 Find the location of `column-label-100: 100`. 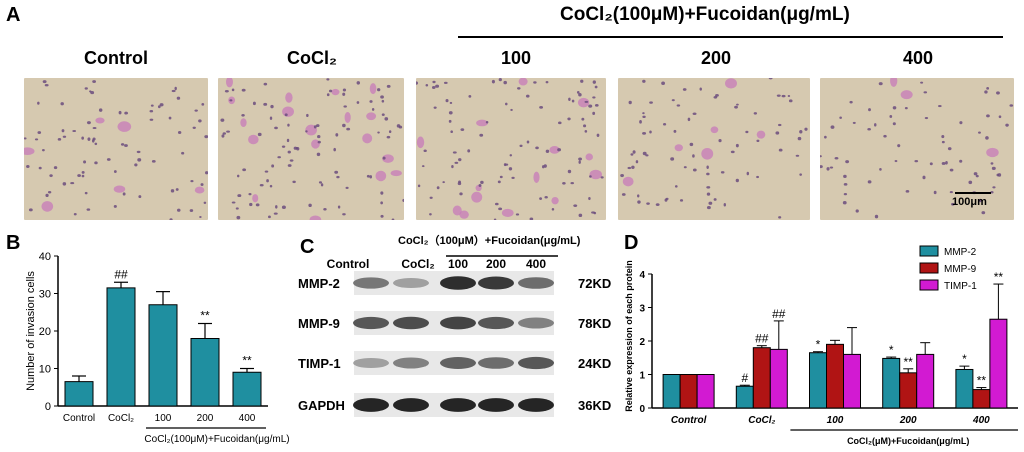

column-label-100: 100 is located at coordinates (516, 58).